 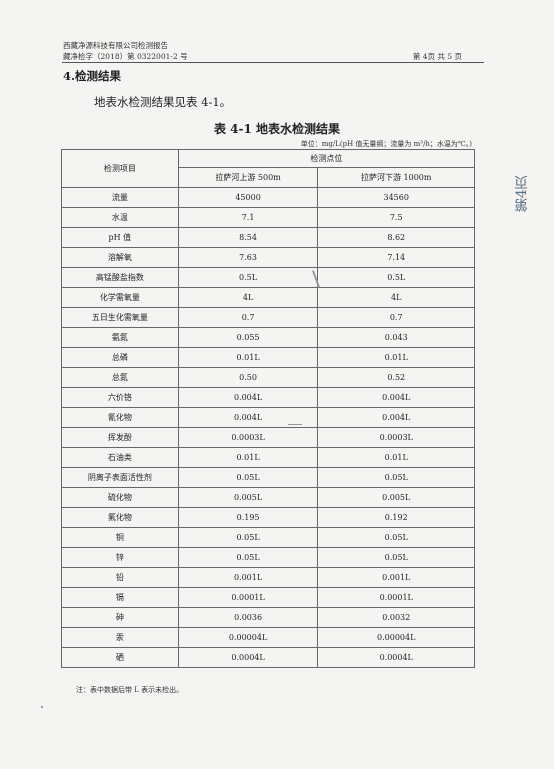 I want to click on cell-item: 水温, so click(x=120, y=217).